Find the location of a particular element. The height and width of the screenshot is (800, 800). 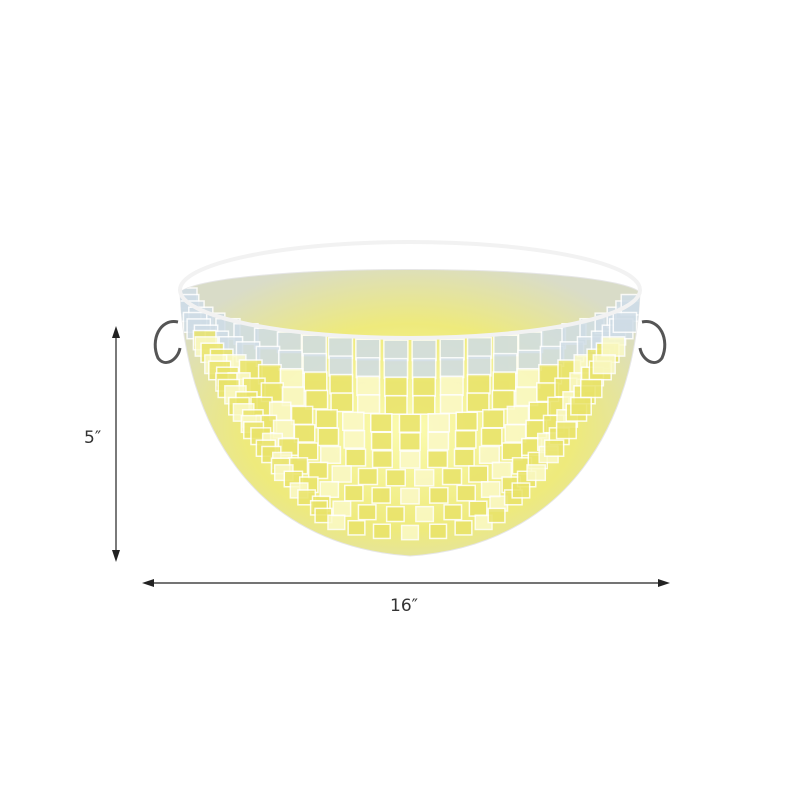

height-label: 5″ is located at coordinates (93, 438).